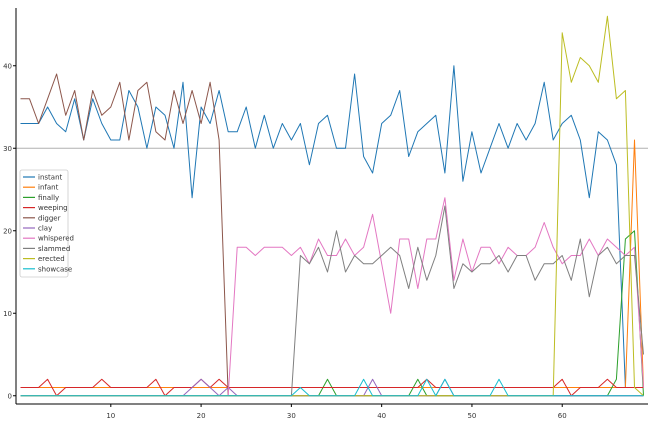  I want to click on legend-label-weeping: weeping, so click(53, 208).